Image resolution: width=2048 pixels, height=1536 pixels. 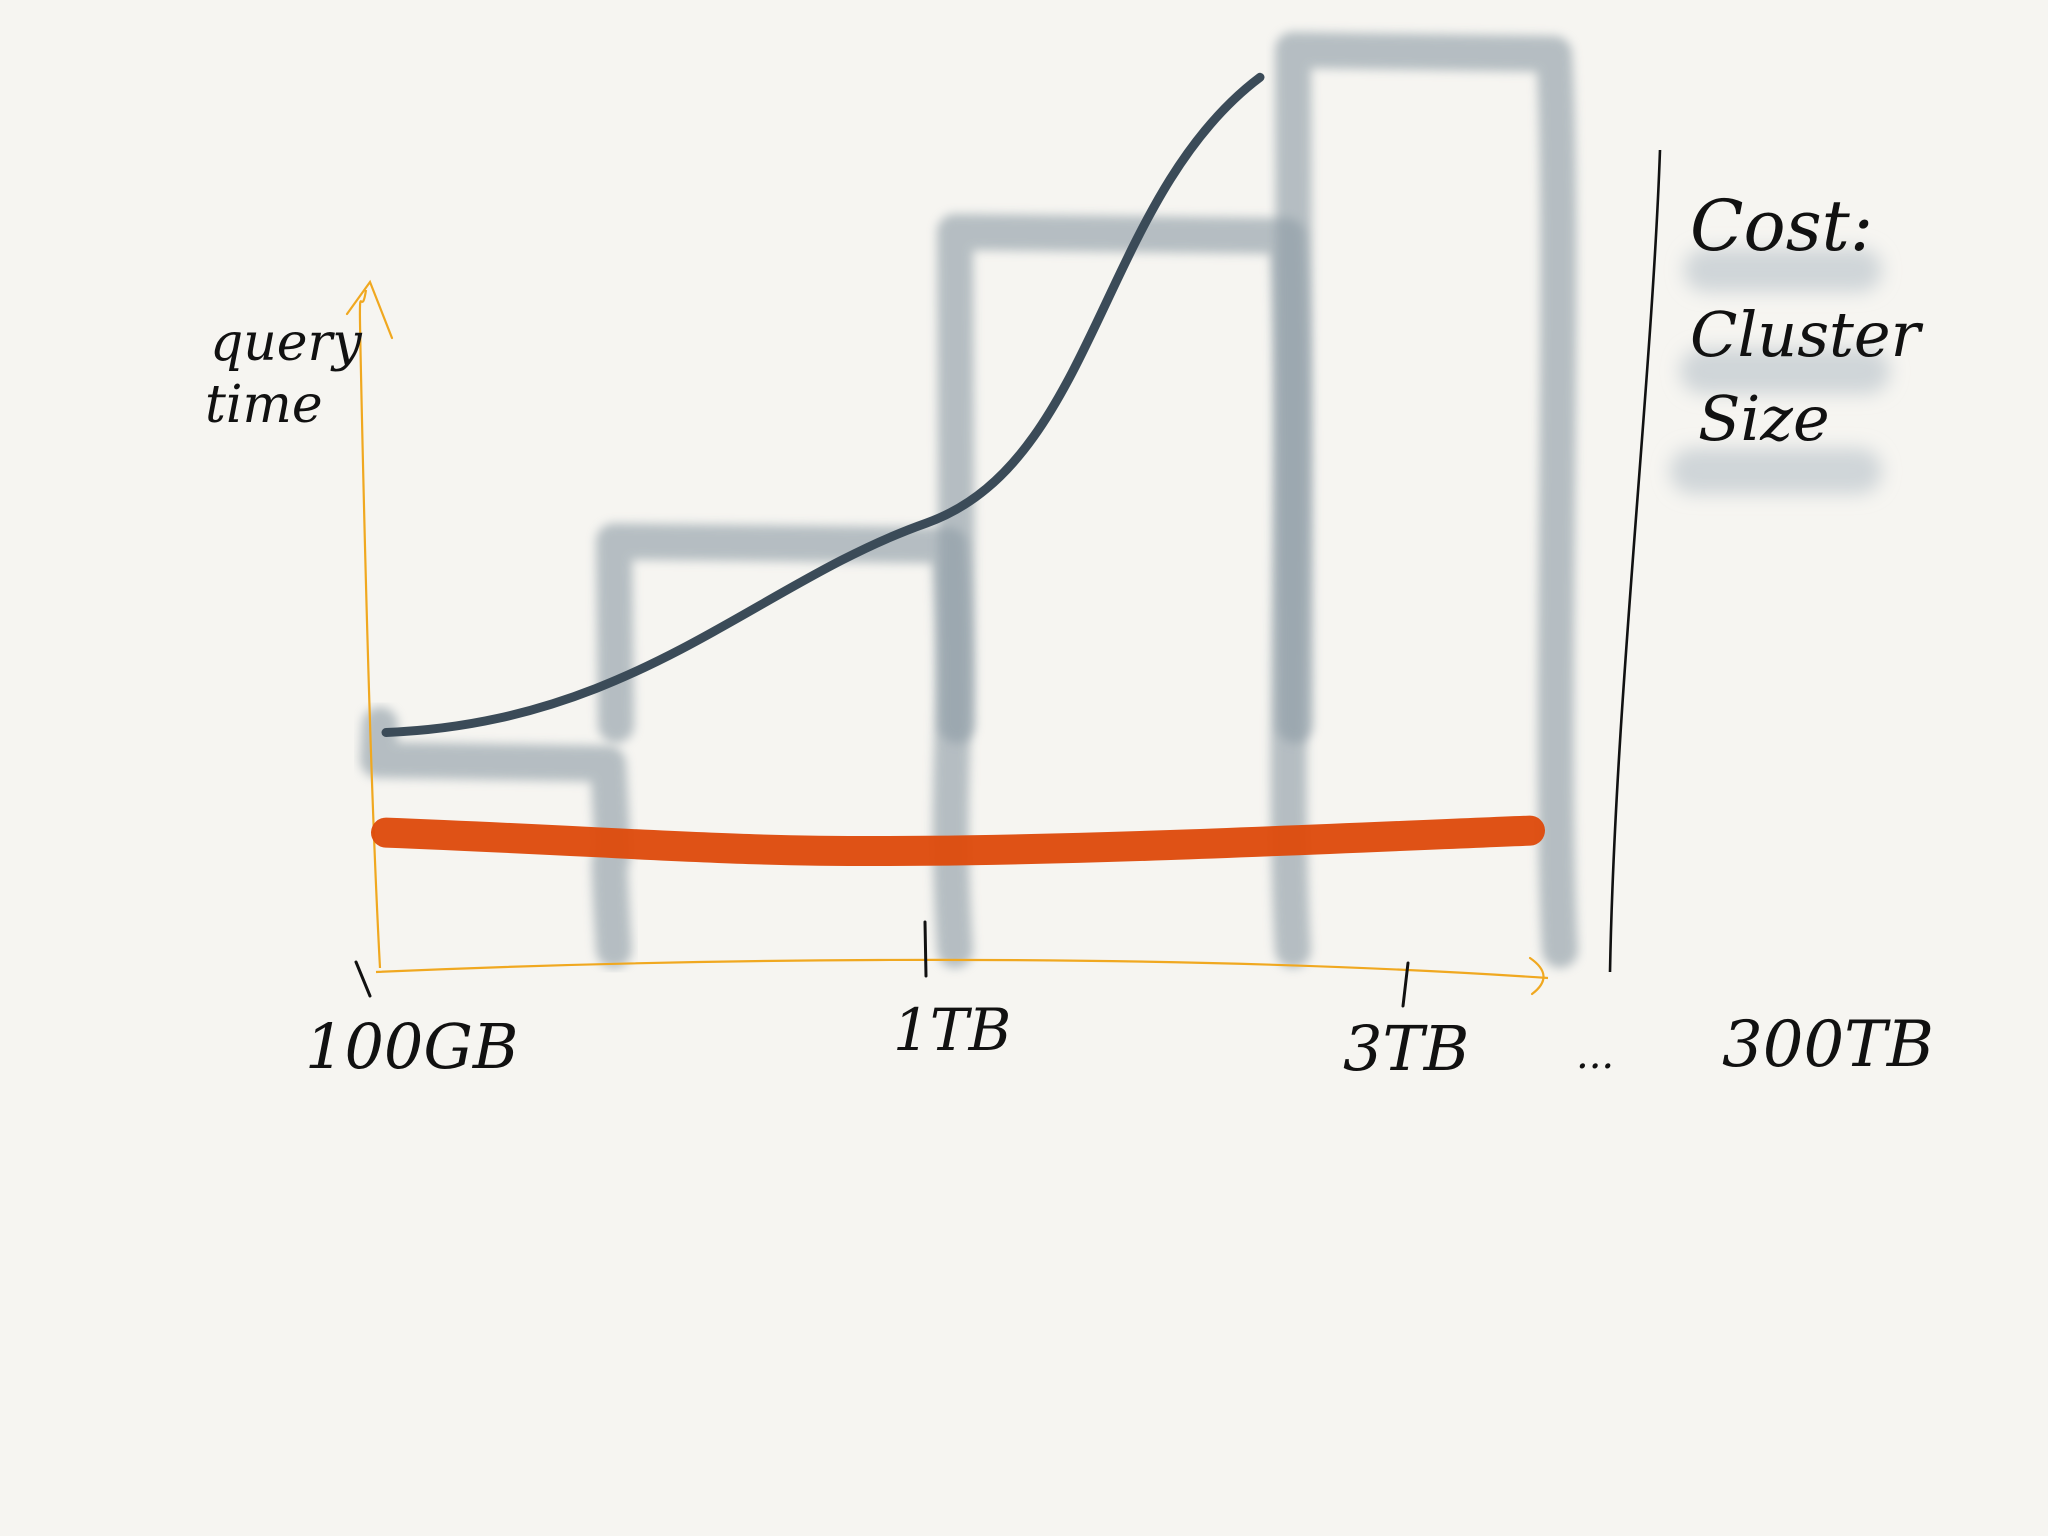 I want to click on legend-item: Cluster, so click(x=1807, y=334).